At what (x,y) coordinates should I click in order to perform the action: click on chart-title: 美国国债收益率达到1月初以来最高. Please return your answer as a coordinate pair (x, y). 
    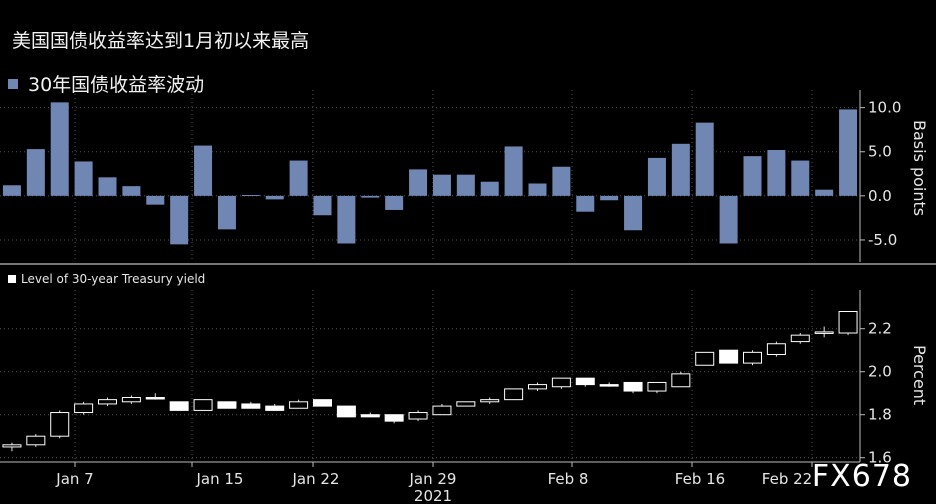
    Looking at the image, I should click on (161, 41).